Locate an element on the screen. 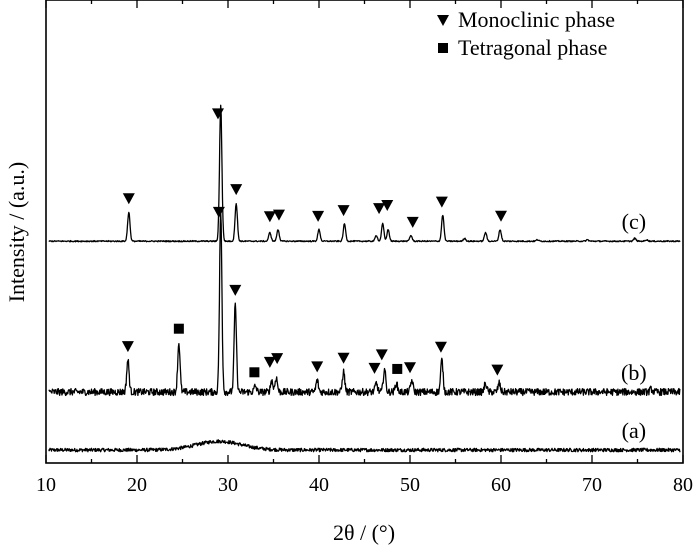 Image resolution: width=700 pixels, height=553 pixels. x-tick-label-7: 80 is located at coordinates (683, 485).